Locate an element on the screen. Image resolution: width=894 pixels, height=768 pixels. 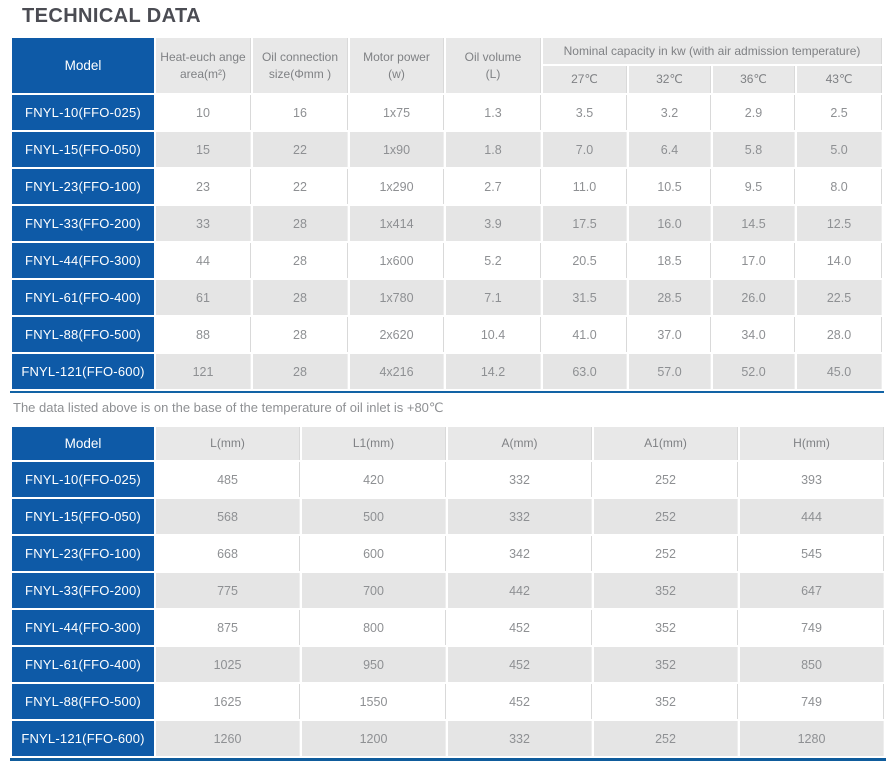
column-header-oil-volume: Oil volume (L) is located at coordinates (493, 65).